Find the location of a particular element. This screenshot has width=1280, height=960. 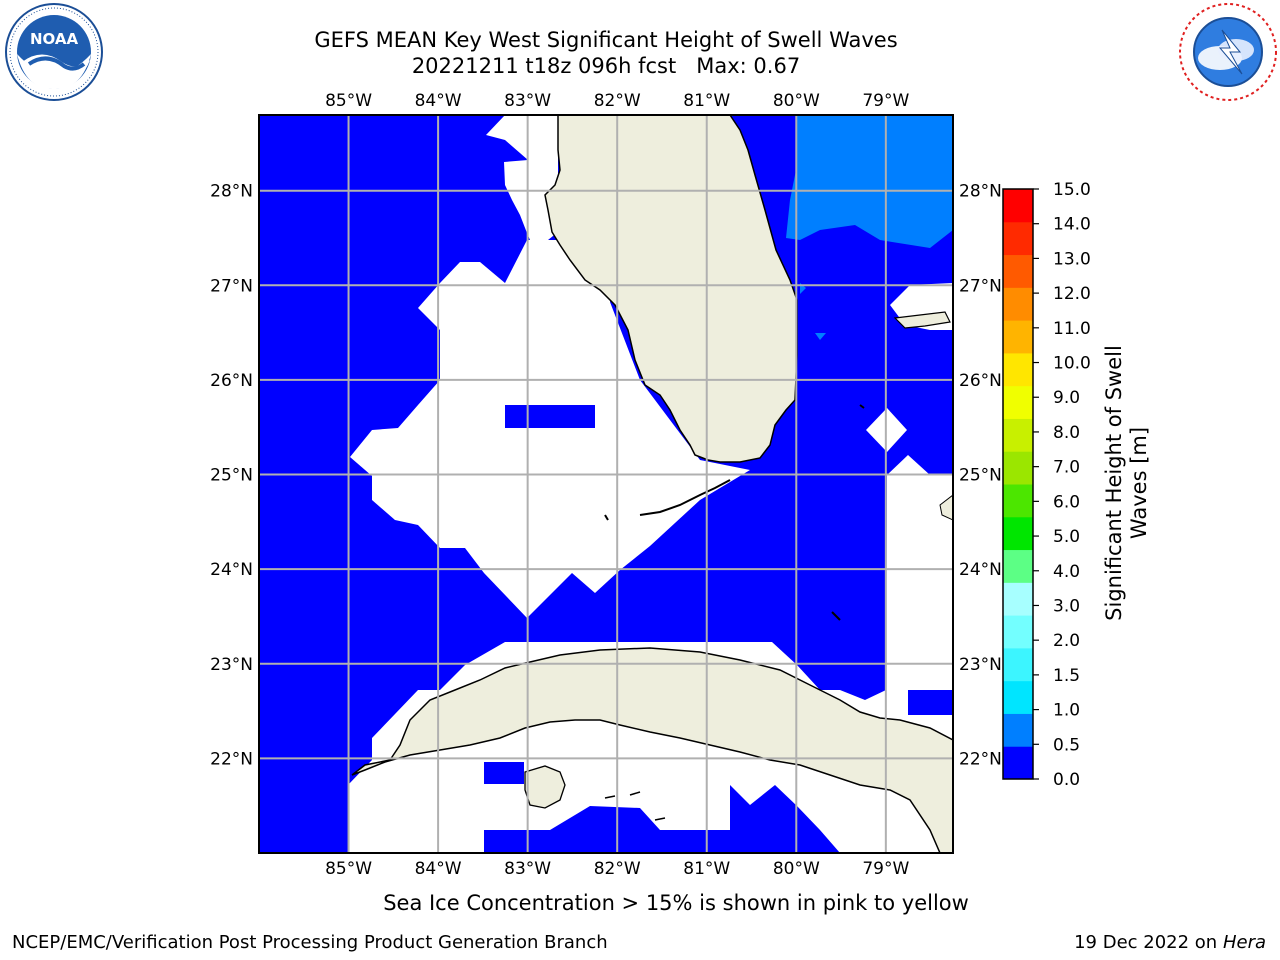

colorbar-tick-label: 1.5 is located at coordinates (1066, 676).